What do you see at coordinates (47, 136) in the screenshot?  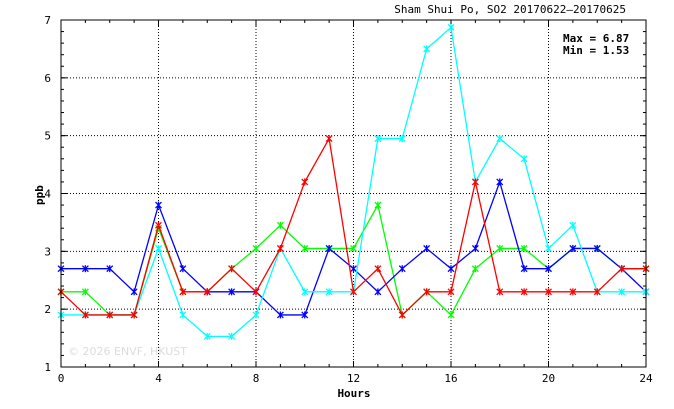 I see `y-tick-label: 5` at bounding box center [47, 136].